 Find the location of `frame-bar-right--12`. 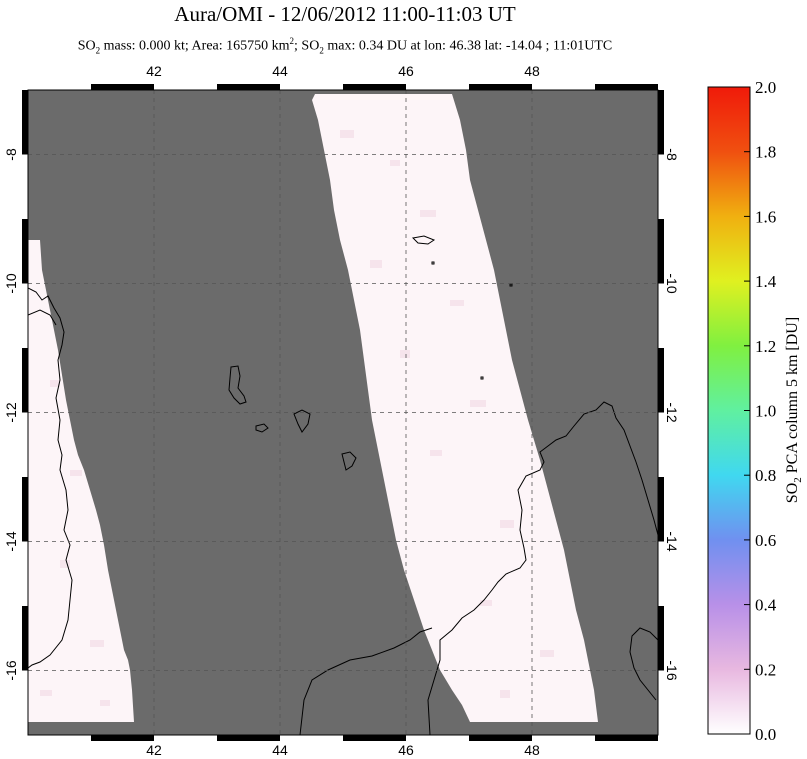

frame-bar-right--12 is located at coordinates (661, 380).